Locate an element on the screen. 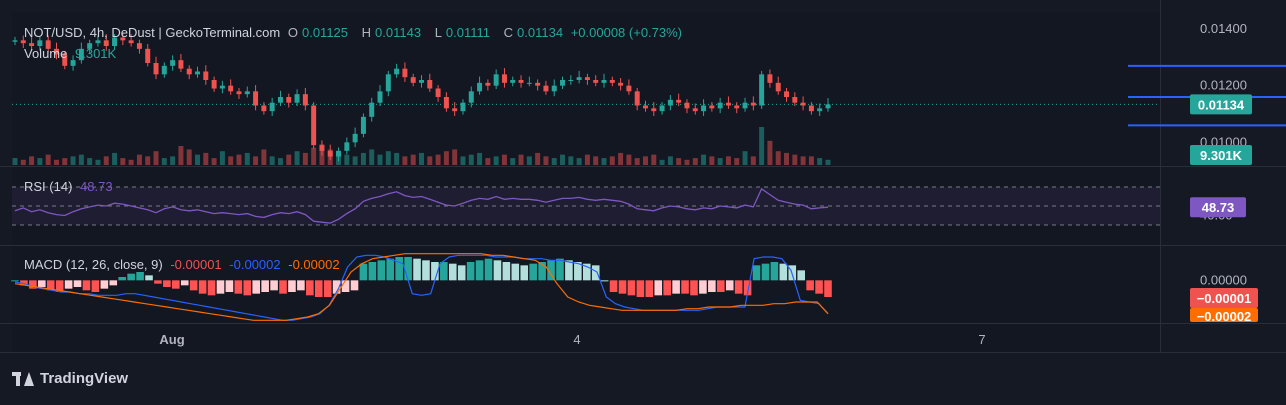 The image size is (1286, 405). macd-signal-badge-bg is located at coordinates (1224, 315).